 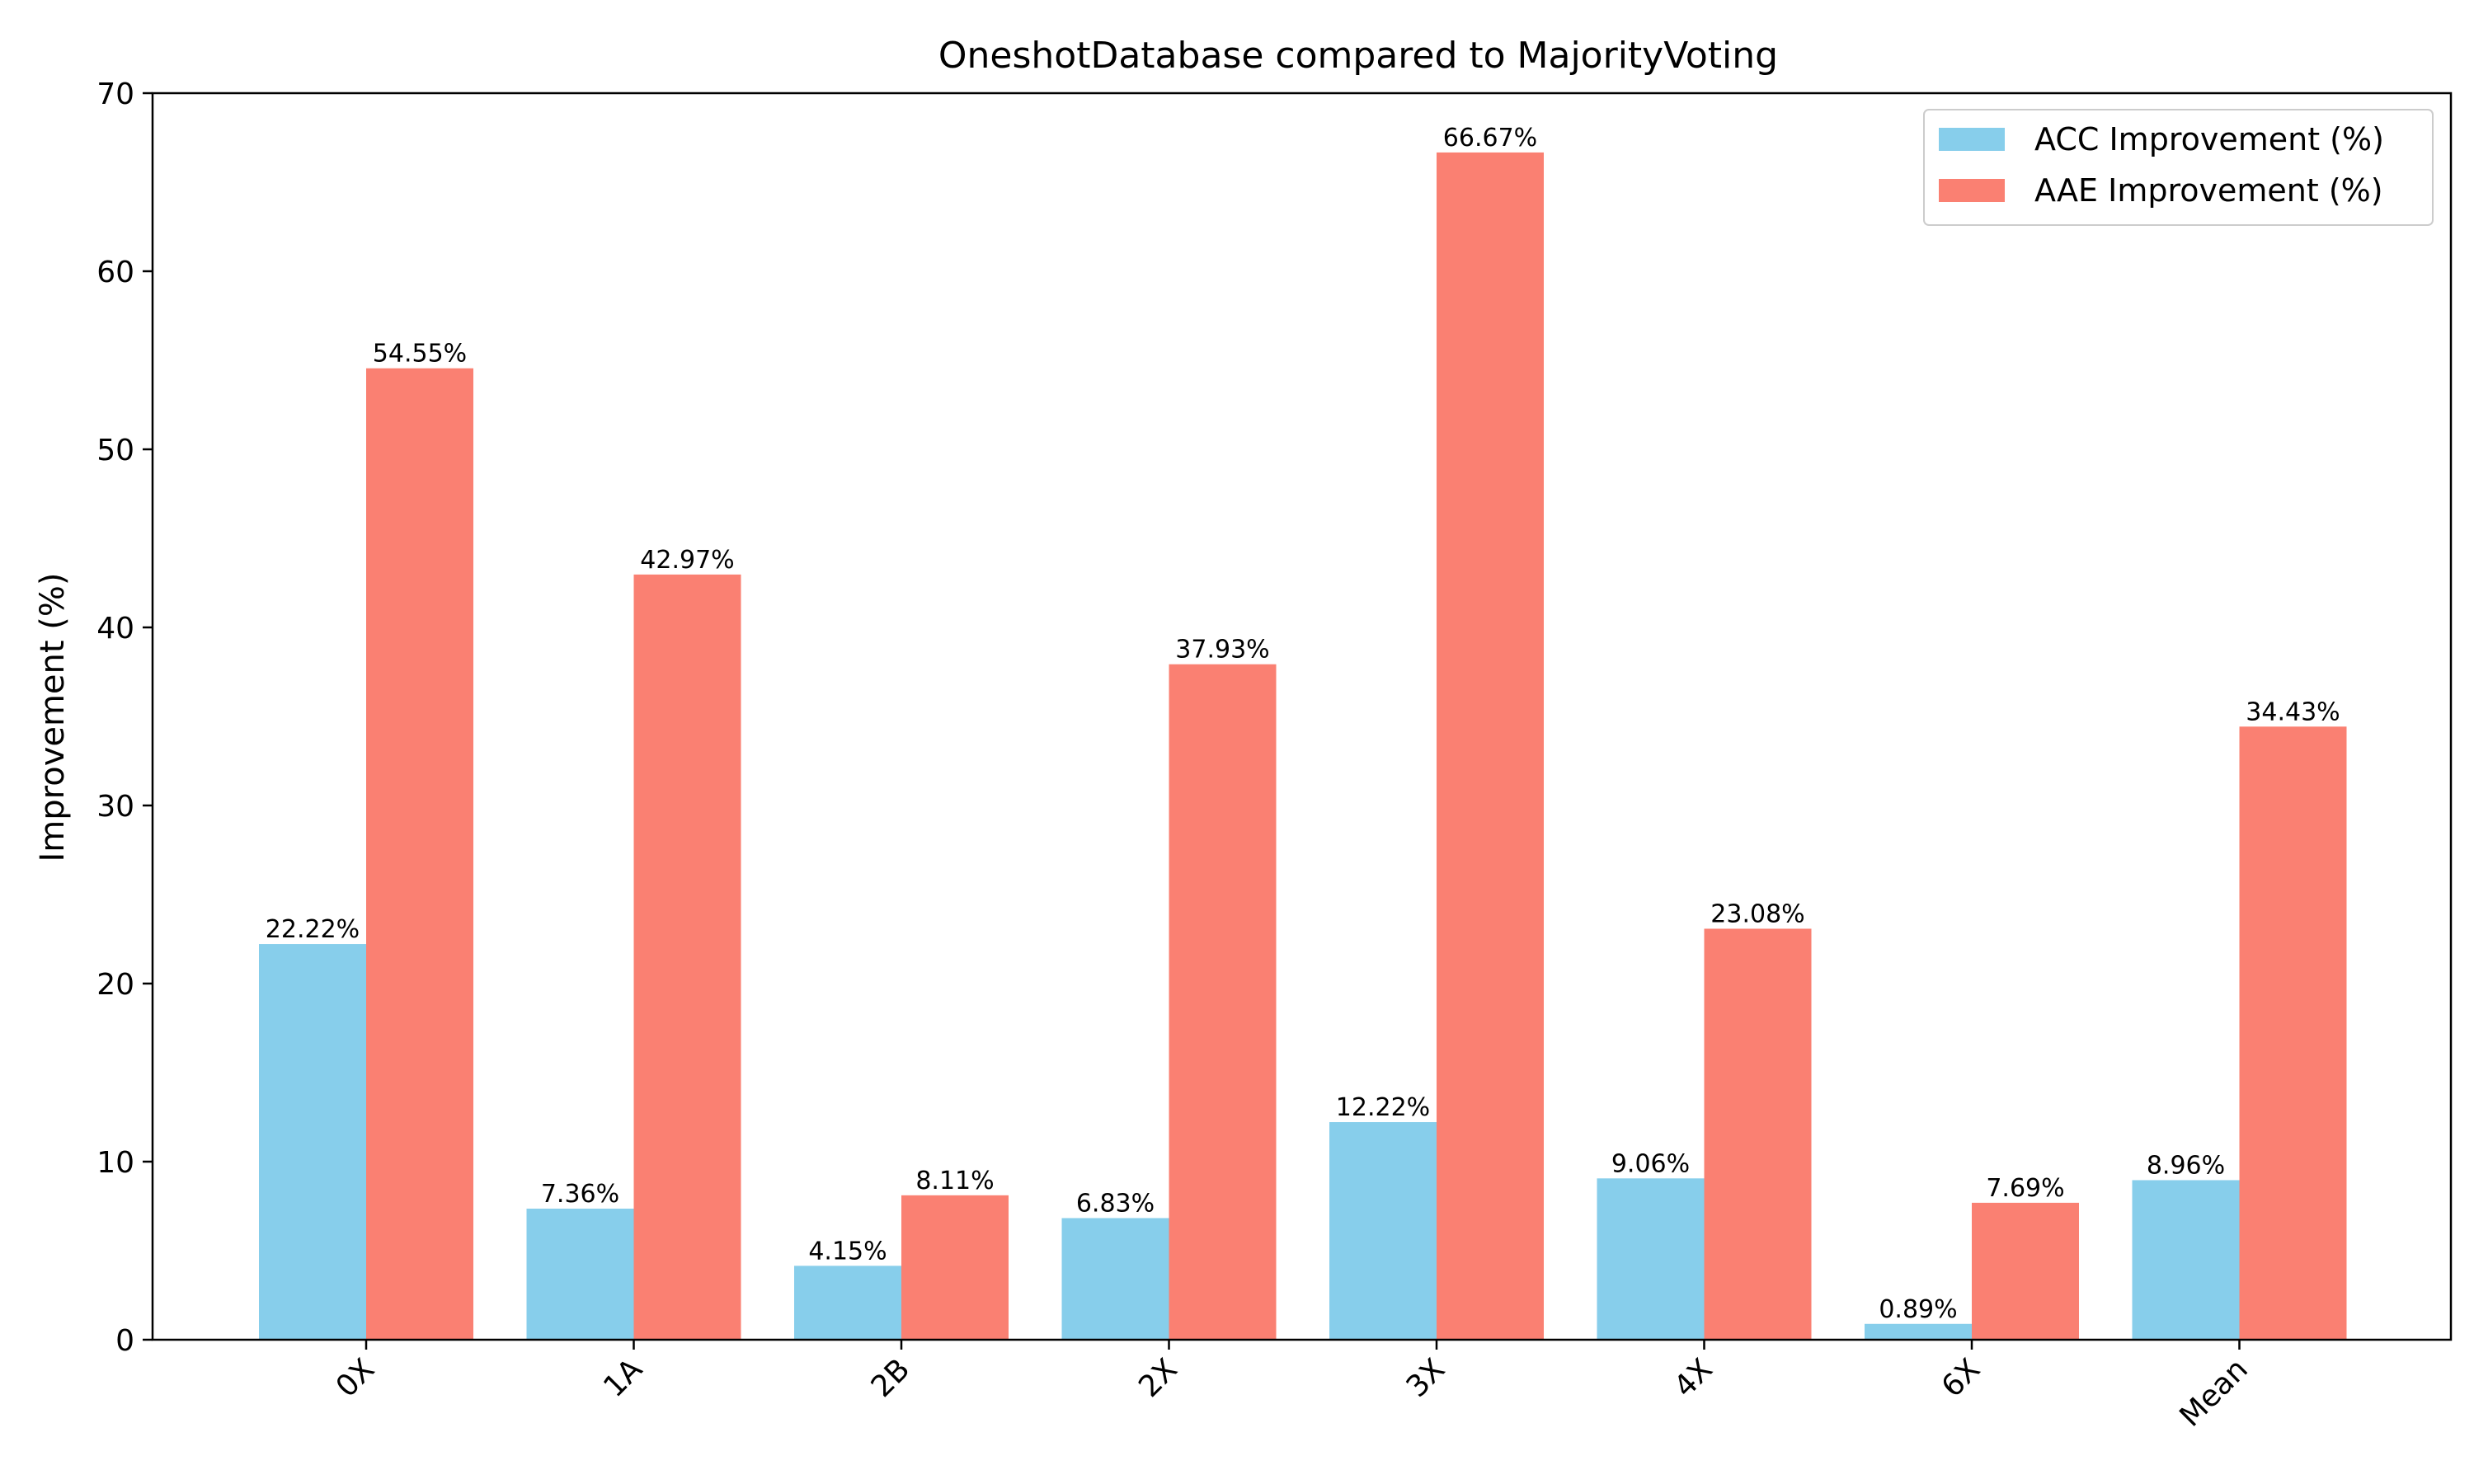 I want to click on bar-acc-4x, so click(x=1651, y=1259).